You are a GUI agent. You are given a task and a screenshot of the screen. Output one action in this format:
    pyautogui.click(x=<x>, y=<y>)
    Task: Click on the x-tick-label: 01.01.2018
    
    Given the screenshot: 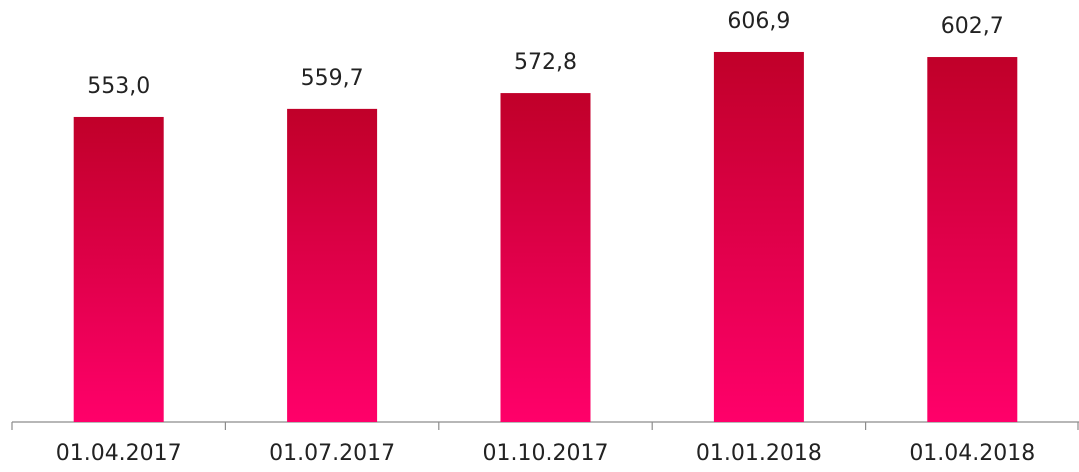 What is the action you would take?
    pyautogui.click(x=759, y=453)
    